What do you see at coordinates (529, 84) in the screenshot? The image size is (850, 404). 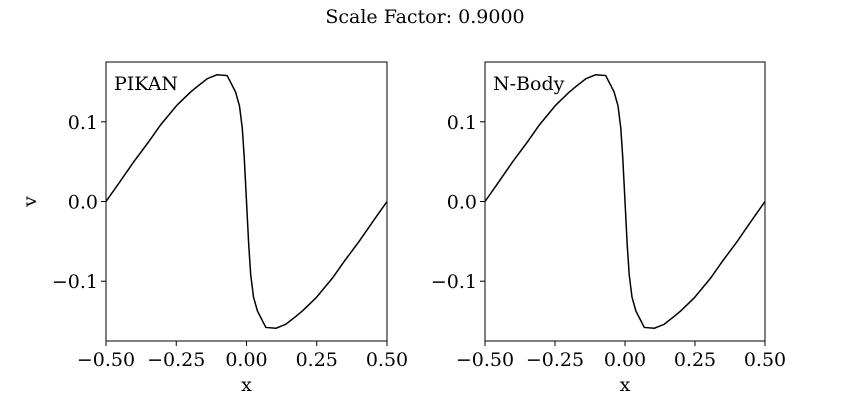 I see `panel-label: N-Body` at bounding box center [529, 84].